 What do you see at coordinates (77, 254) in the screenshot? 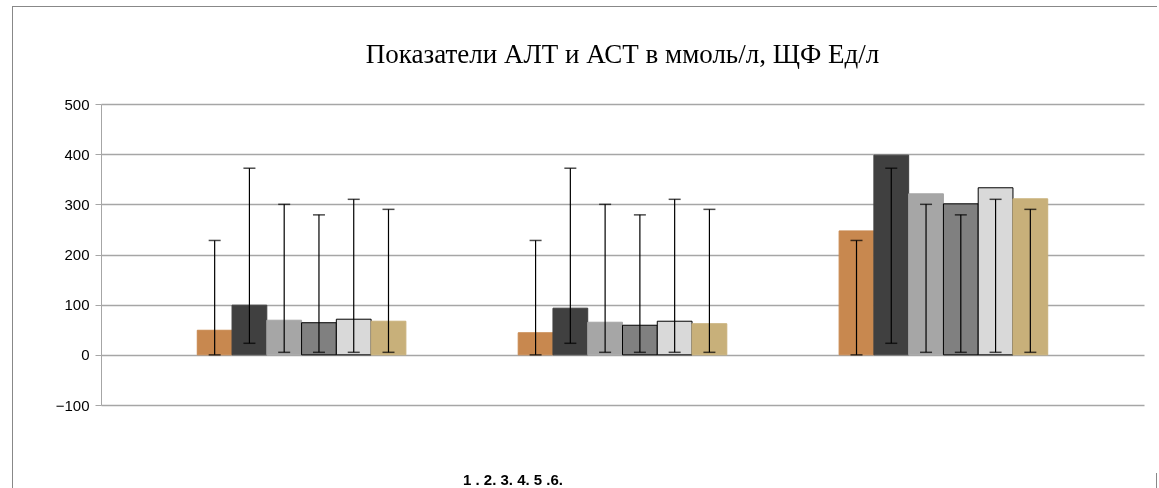
I see `y-tick-label: 200` at bounding box center [77, 254].